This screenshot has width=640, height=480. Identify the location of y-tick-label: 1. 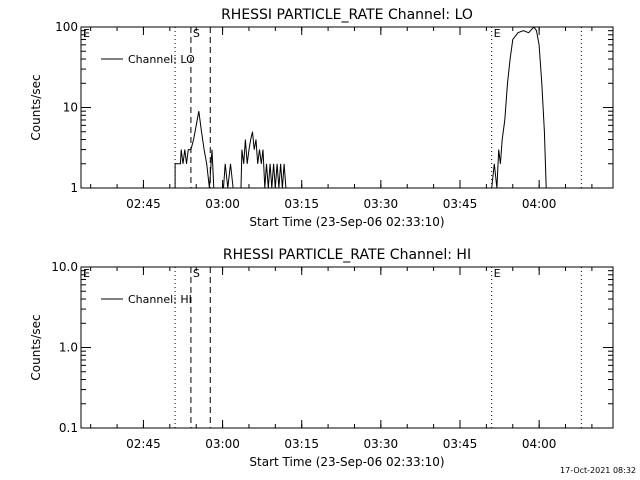
(74, 188).